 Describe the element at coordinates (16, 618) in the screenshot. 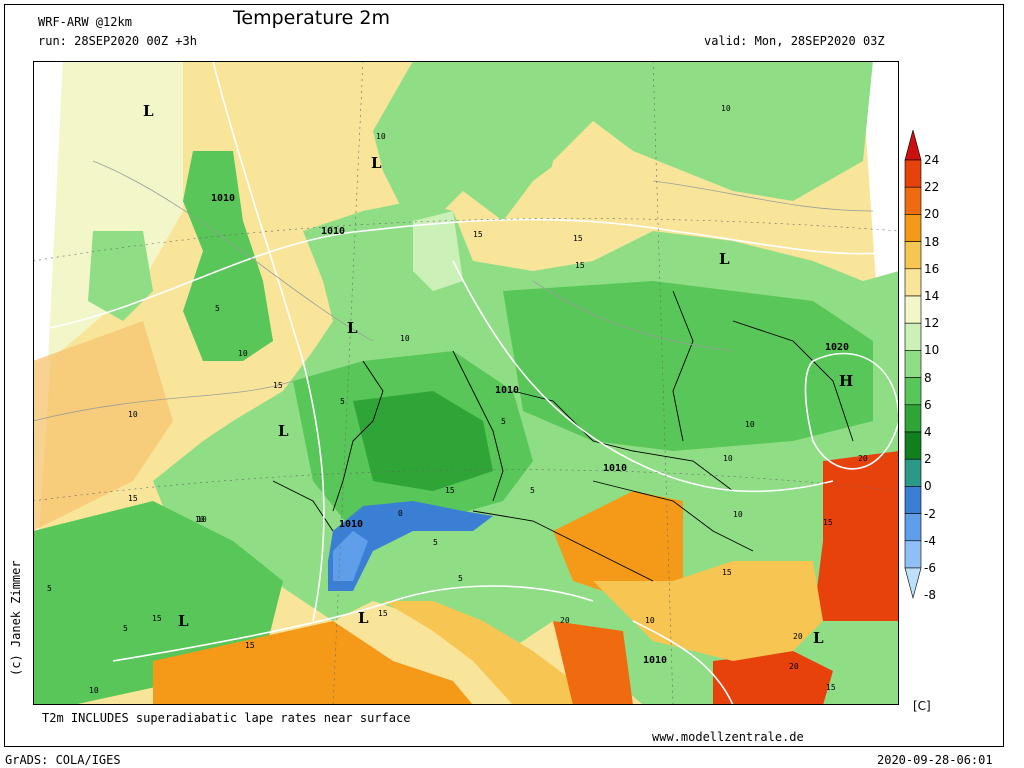

I see `author-credit: (c) Janek Zimmer` at that location.